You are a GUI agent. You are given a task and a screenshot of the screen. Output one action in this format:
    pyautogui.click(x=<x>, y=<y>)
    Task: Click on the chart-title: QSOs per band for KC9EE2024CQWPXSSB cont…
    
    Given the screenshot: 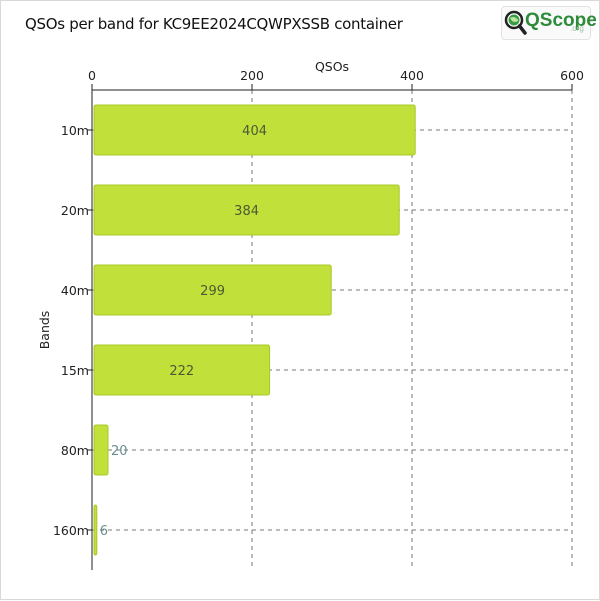 What is the action you would take?
    pyautogui.click(x=214, y=24)
    